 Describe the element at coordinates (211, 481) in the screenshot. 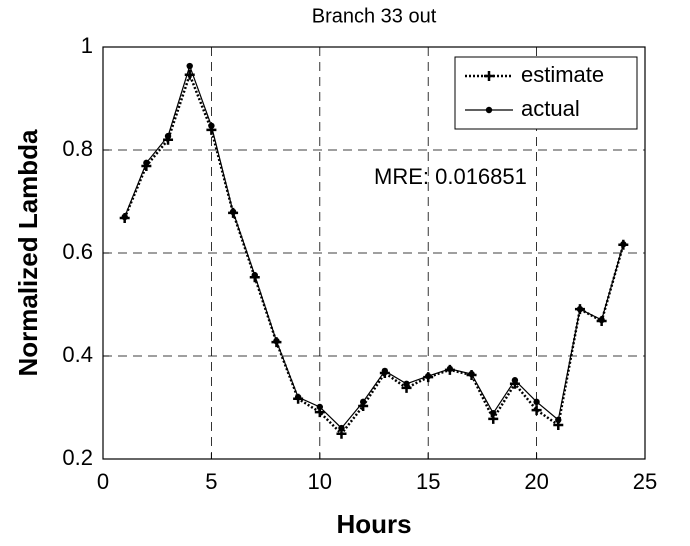

I see `x-tick-label: 5` at that location.